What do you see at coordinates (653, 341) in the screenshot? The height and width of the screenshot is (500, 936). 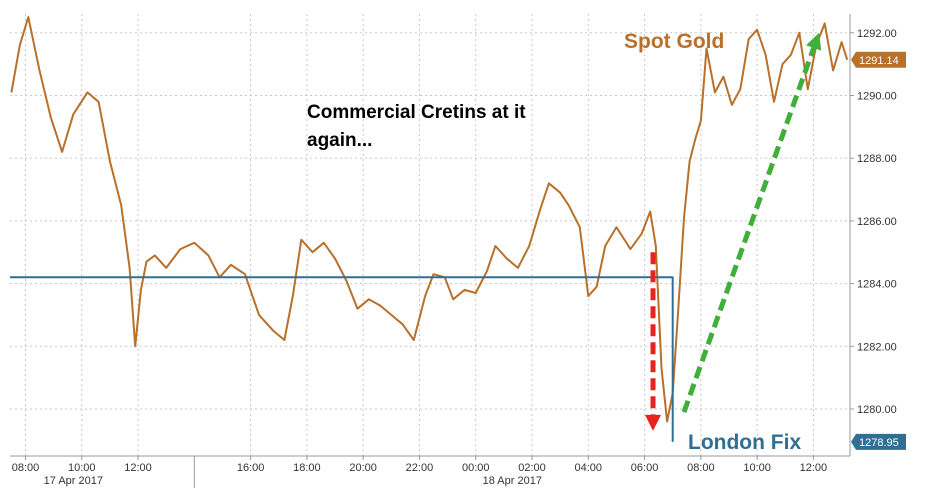 I see `red-down-arrow` at bounding box center [653, 341].